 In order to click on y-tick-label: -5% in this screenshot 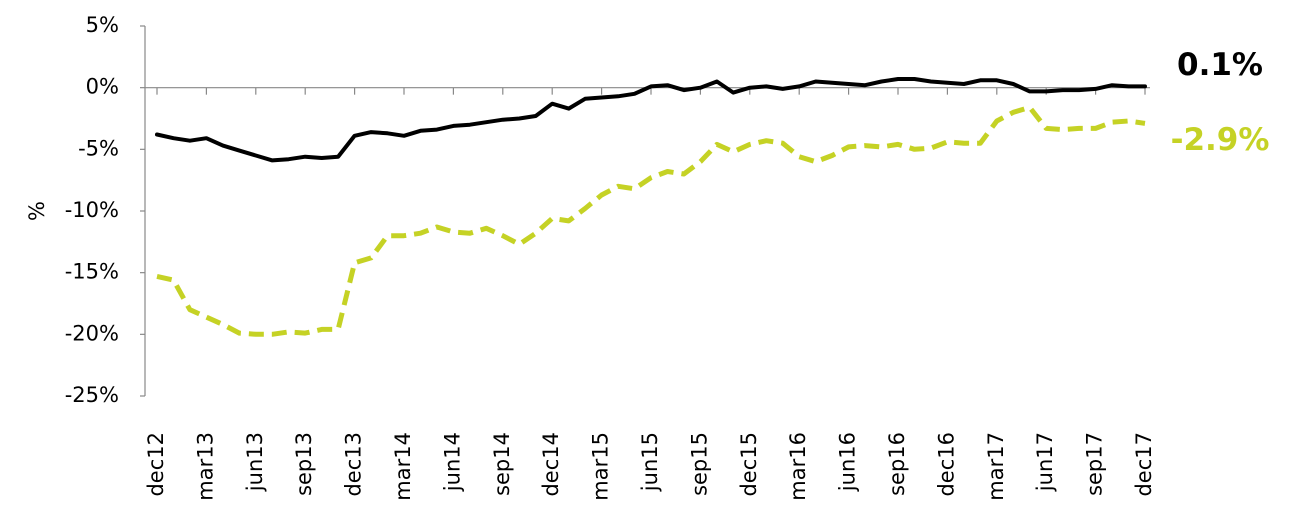, I will do `click(98, 148)`.